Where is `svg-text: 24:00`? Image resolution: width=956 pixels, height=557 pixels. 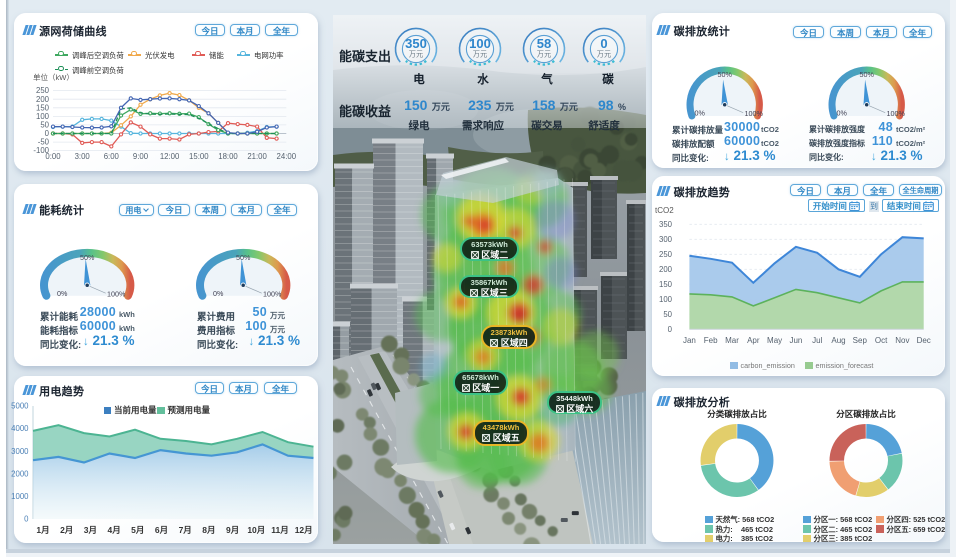 svg-text: 24:00 is located at coordinates (287, 156).